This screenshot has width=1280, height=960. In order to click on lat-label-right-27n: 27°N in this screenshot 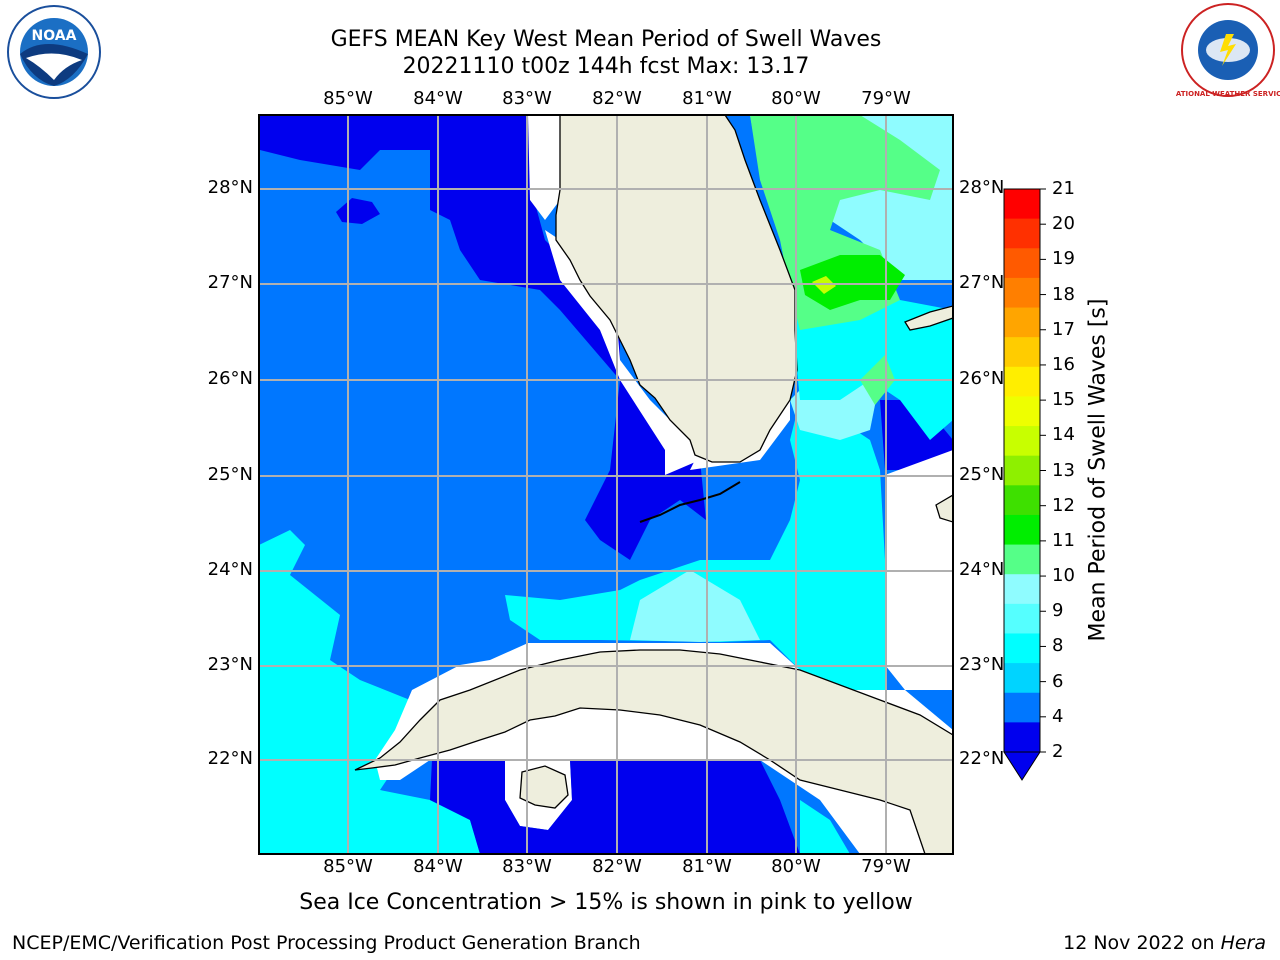, I will do `click(982, 282)`.